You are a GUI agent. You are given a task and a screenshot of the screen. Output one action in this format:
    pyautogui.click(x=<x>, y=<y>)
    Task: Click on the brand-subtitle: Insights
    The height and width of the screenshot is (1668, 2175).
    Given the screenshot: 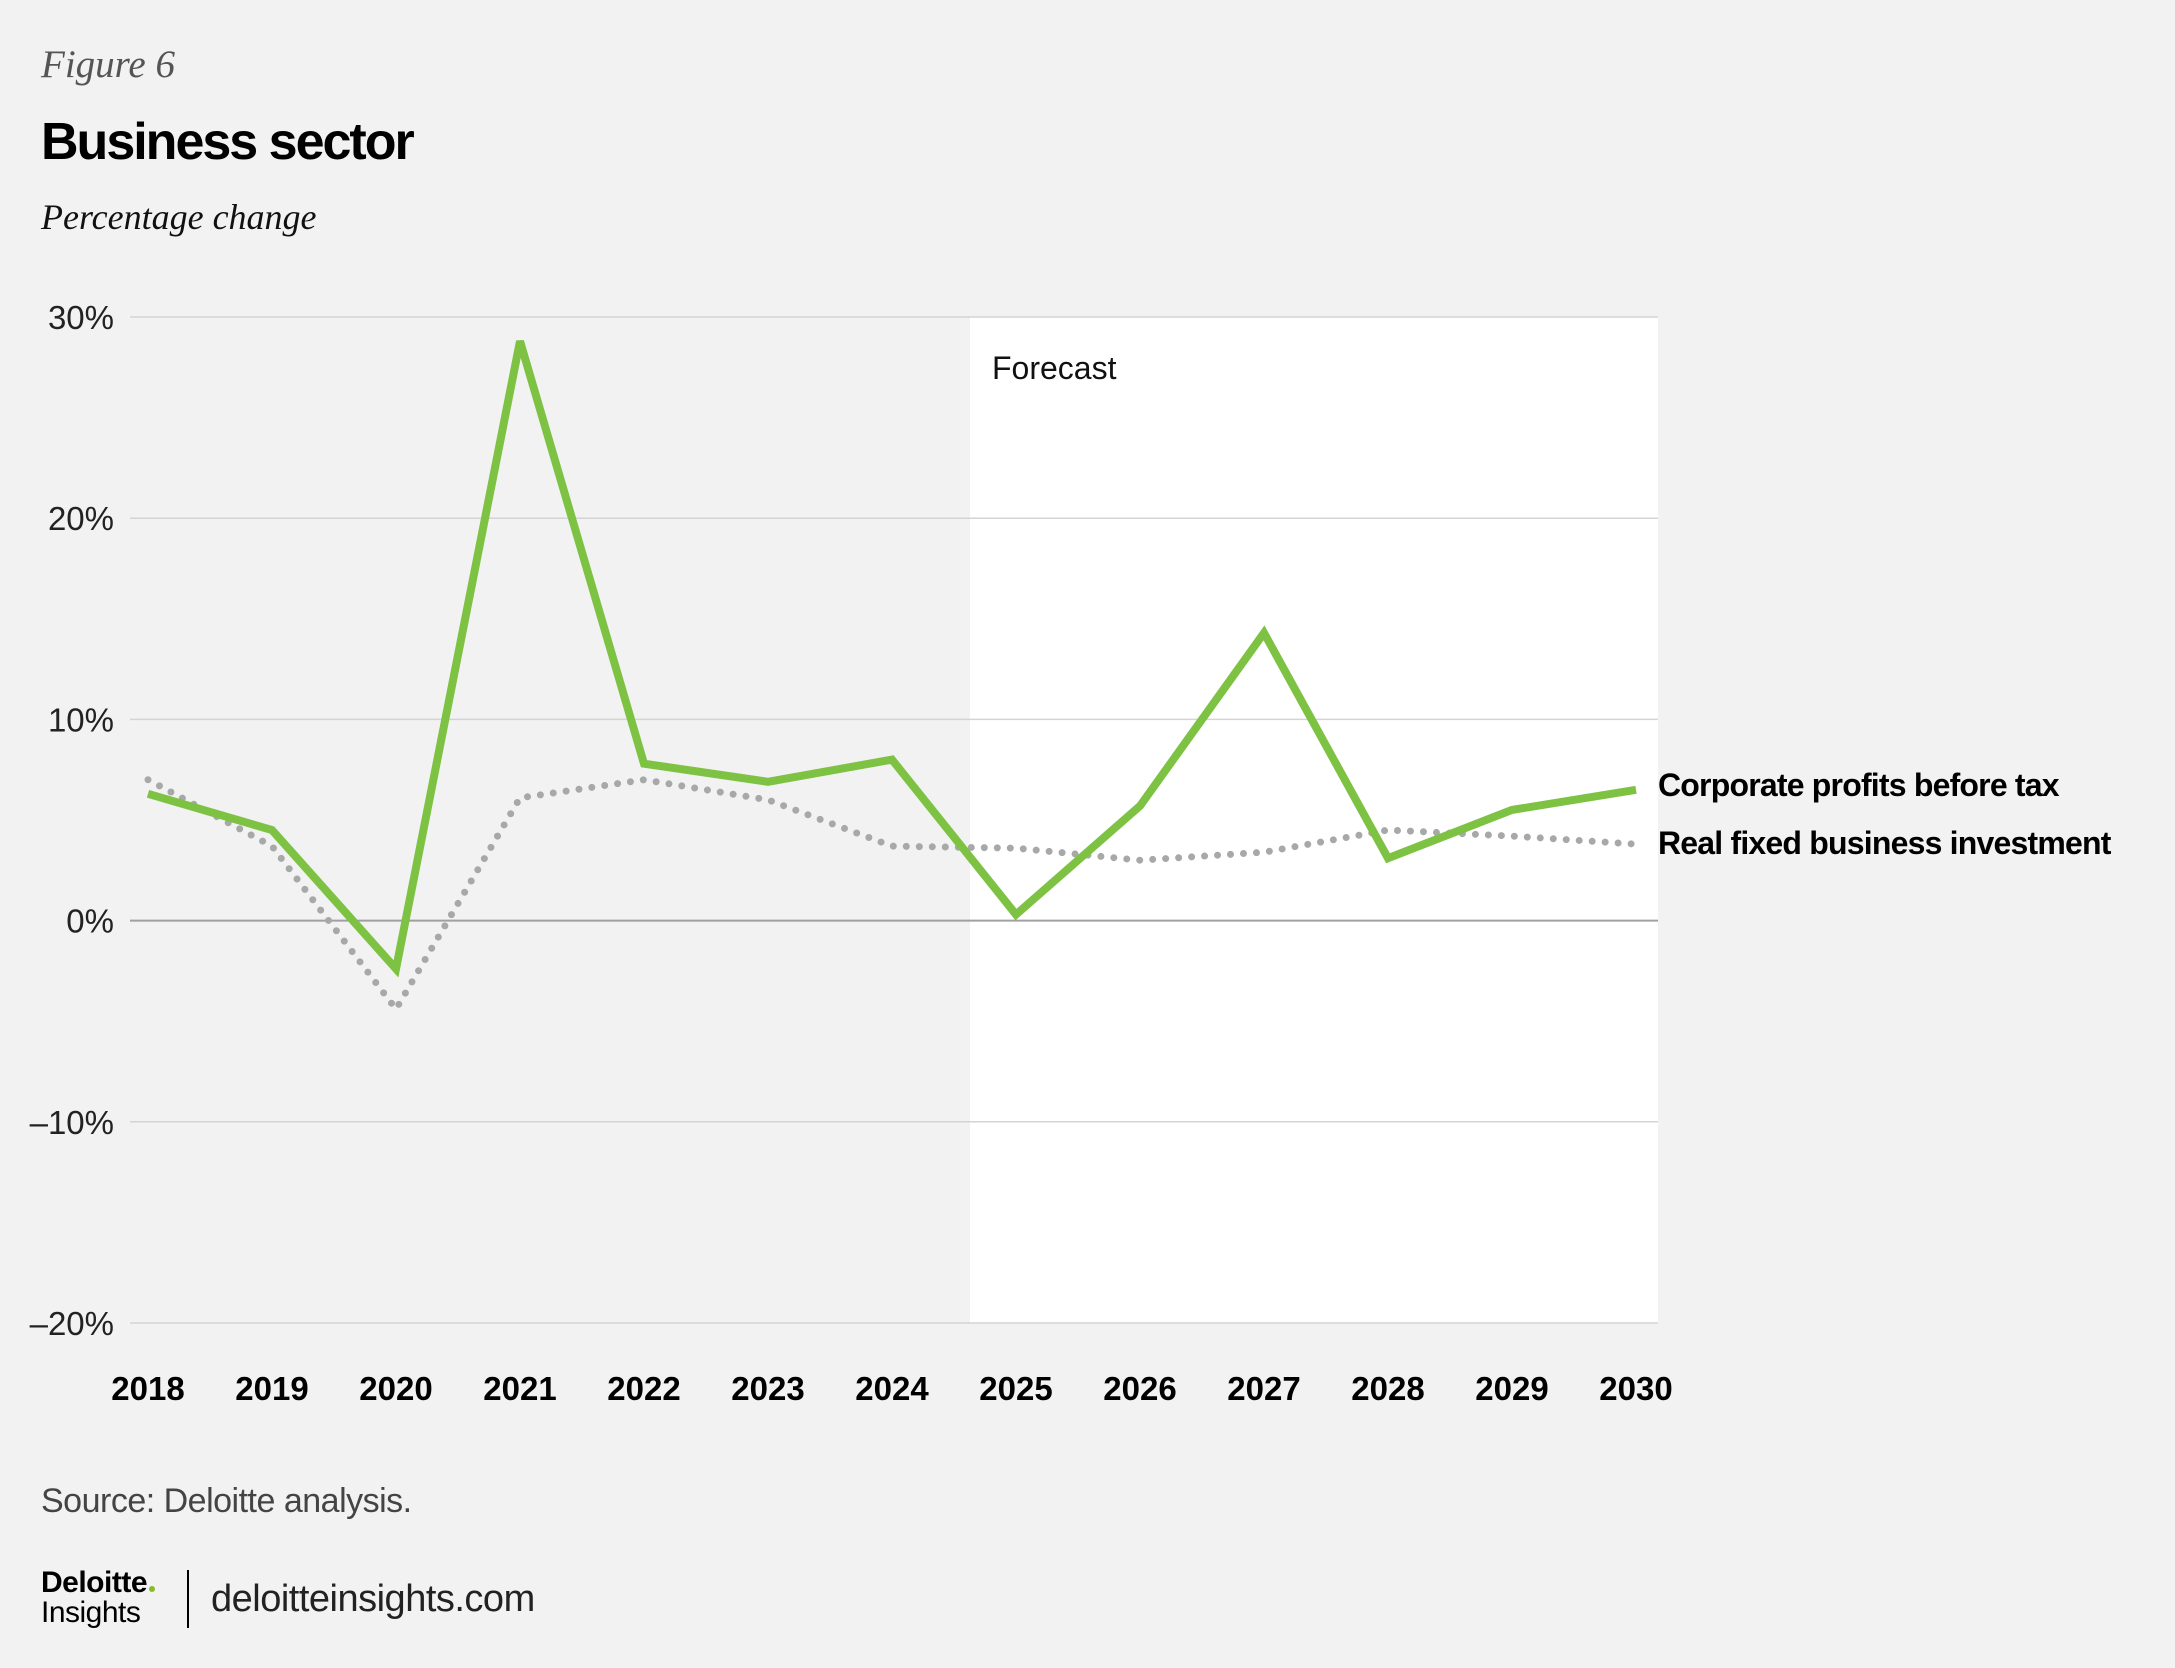 What is the action you would take?
    pyautogui.click(x=91, y=1612)
    